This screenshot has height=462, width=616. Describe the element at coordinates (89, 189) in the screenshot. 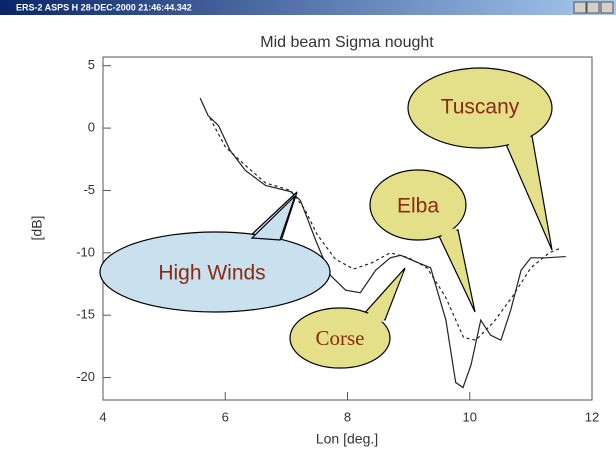

I see `y-tick-label: -5` at that location.